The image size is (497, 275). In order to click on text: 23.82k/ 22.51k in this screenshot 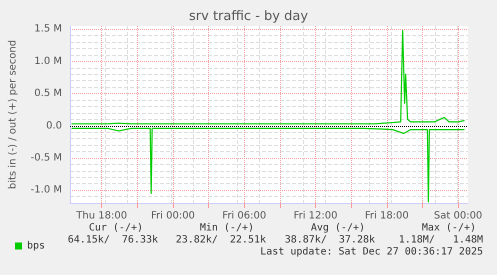, I will do `click(221, 240)`.